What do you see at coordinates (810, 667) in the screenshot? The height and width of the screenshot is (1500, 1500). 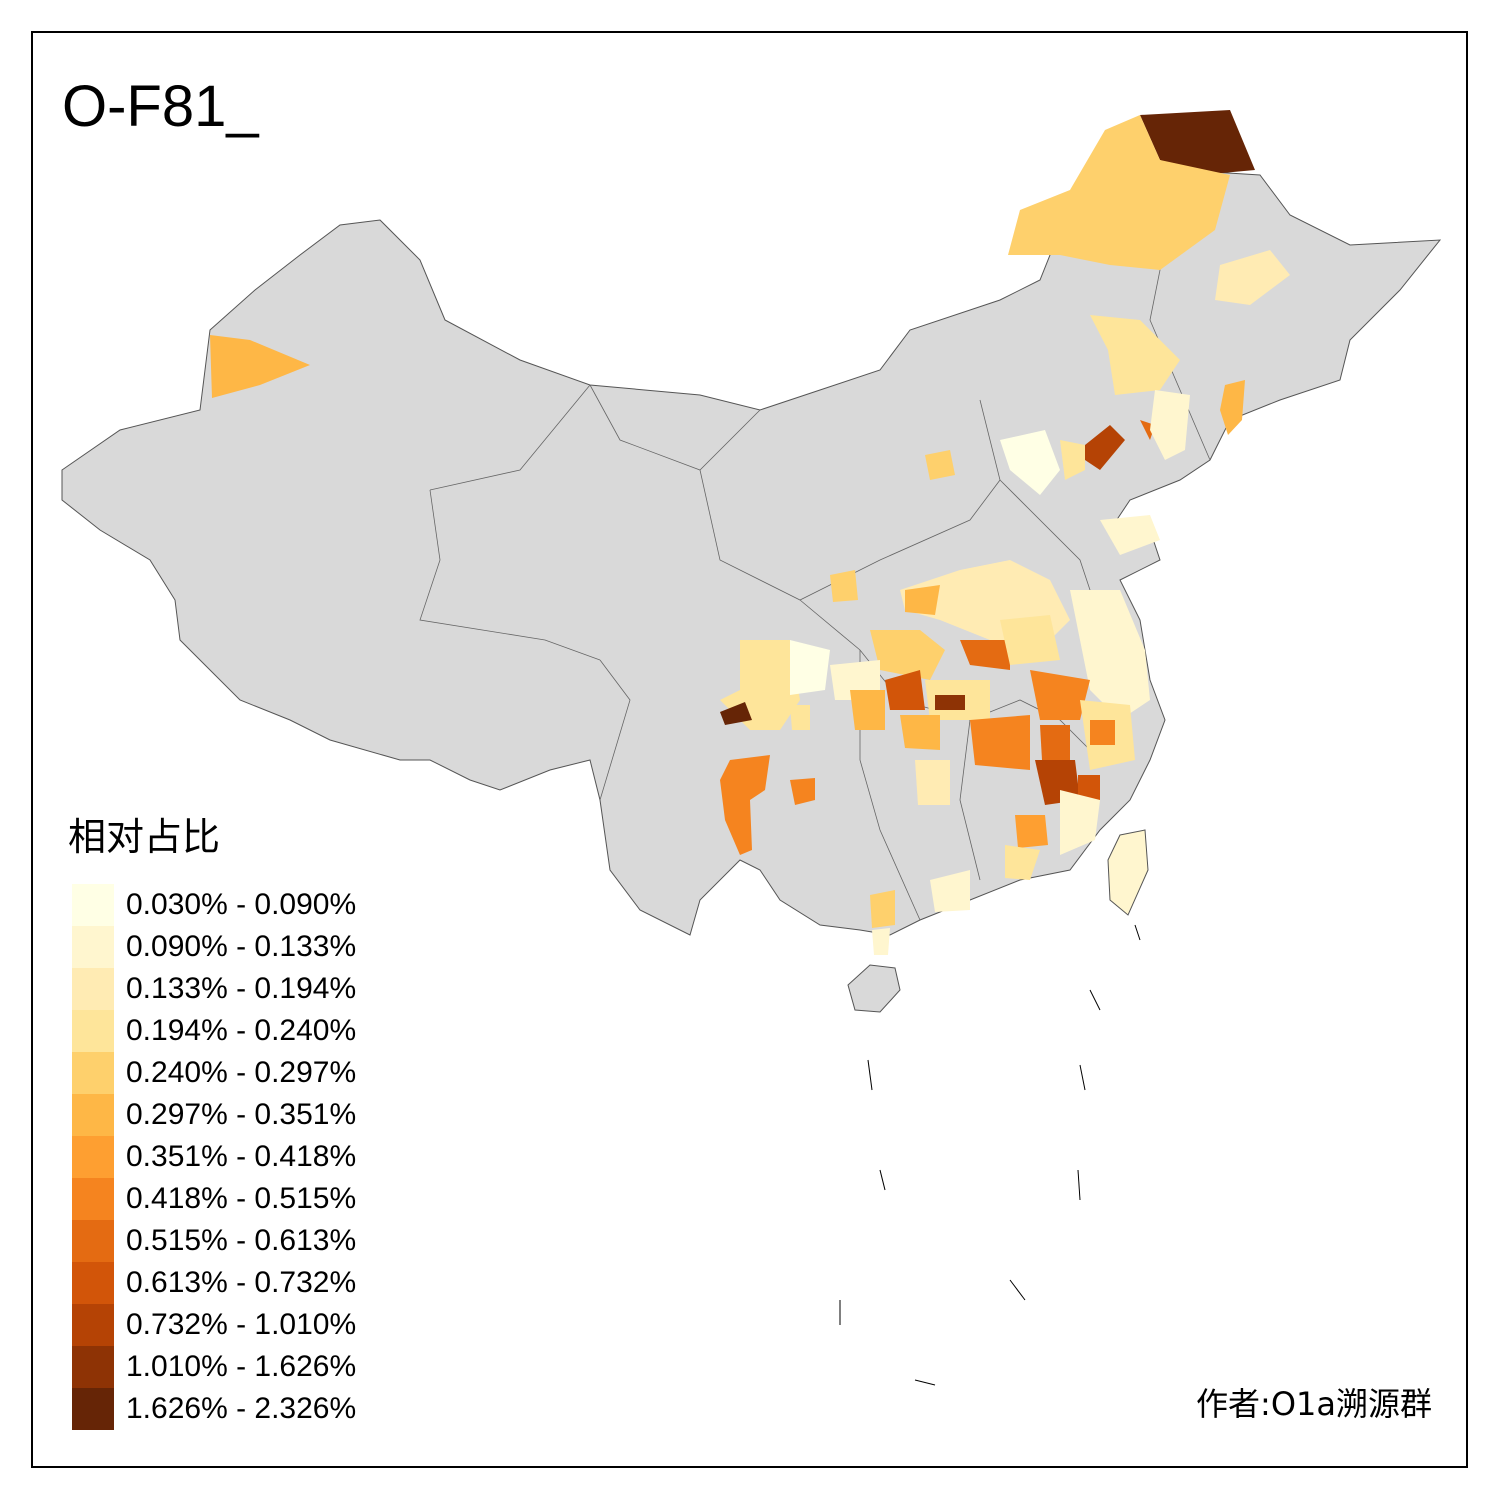 I see `region-sichuan-light` at bounding box center [810, 667].